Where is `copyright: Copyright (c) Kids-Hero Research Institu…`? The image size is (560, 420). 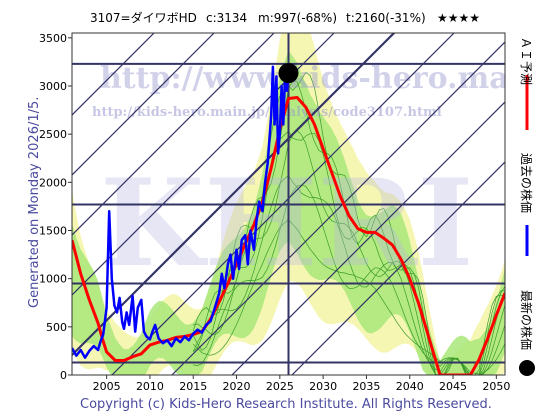
copyright: Copyright (c) Kids-Hero Research Institu… is located at coordinates (286, 404).